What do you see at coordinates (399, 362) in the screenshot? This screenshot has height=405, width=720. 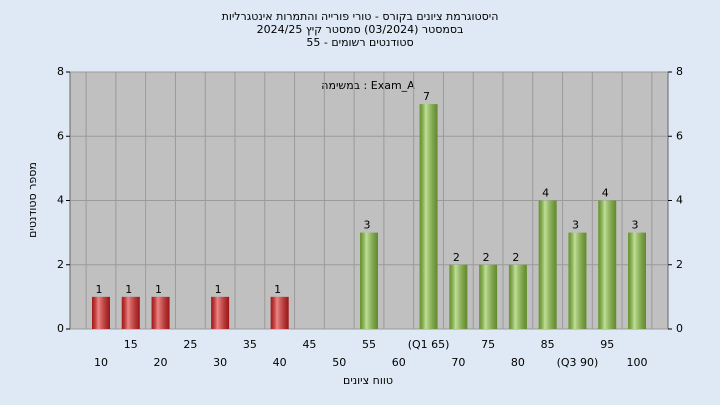 I see `x-tick-label: 60` at bounding box center [399, 362].